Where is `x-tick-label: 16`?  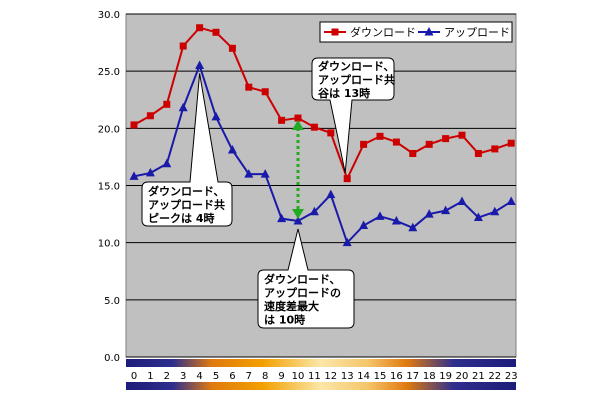 x-tick-label: 16 is located at coordinates (396, 376).